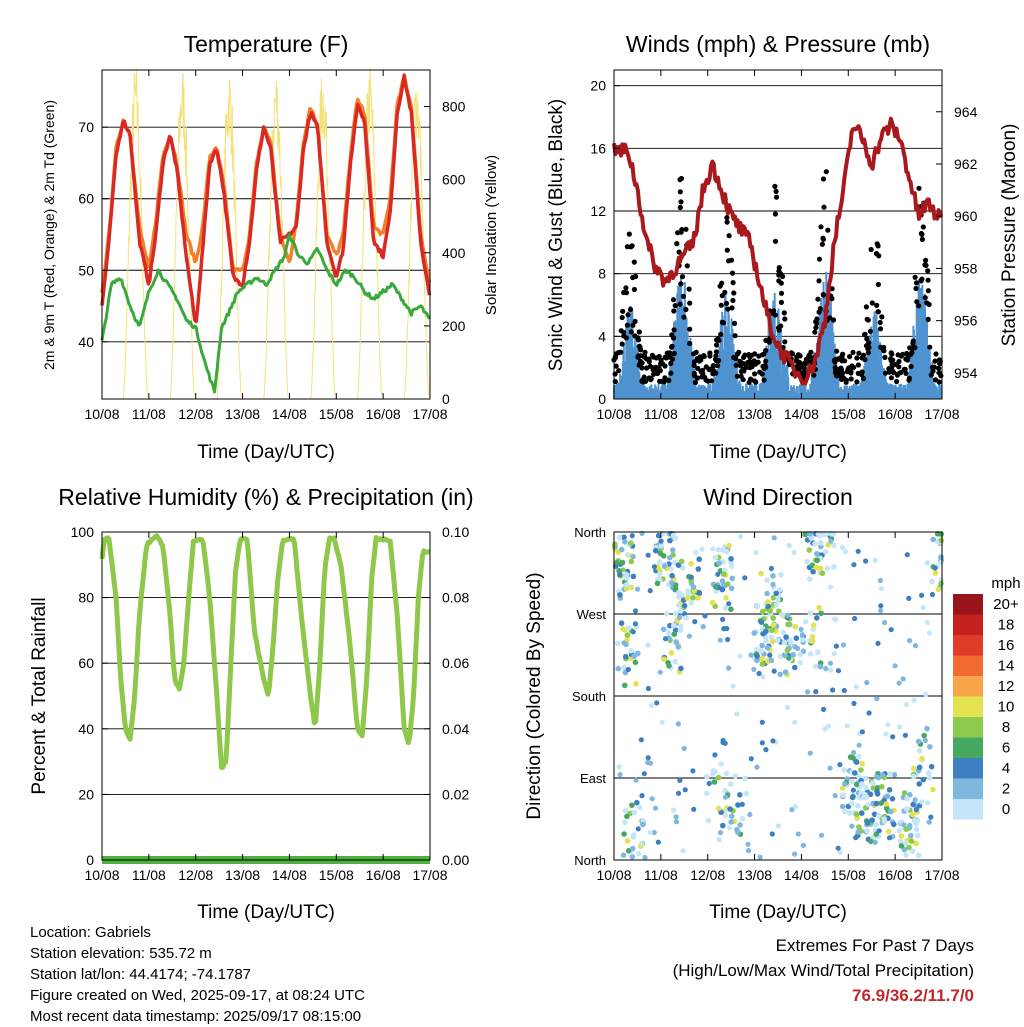  Describe the element at coordinates (265, 313) in the screenshot. I see `Td2m-line` at that location.